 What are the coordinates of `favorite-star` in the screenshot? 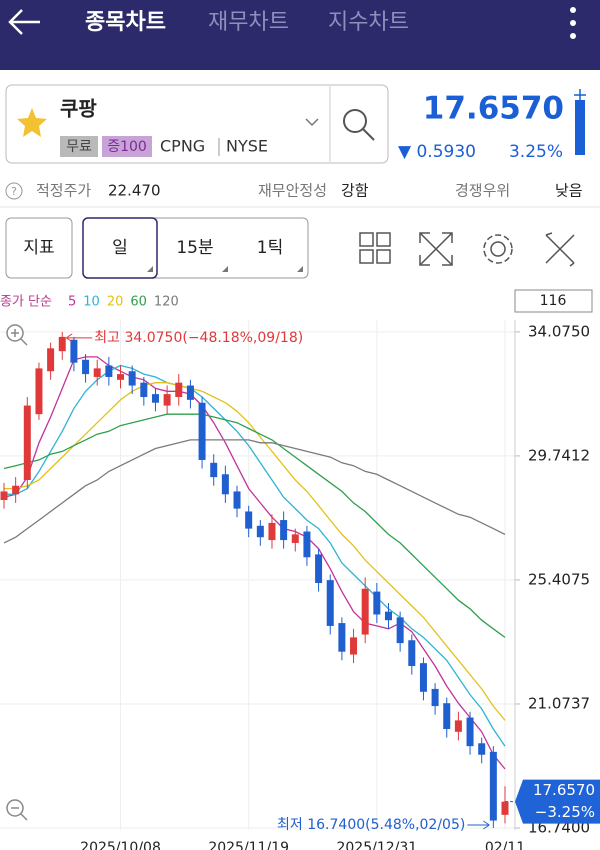 It's located at (32, 122).